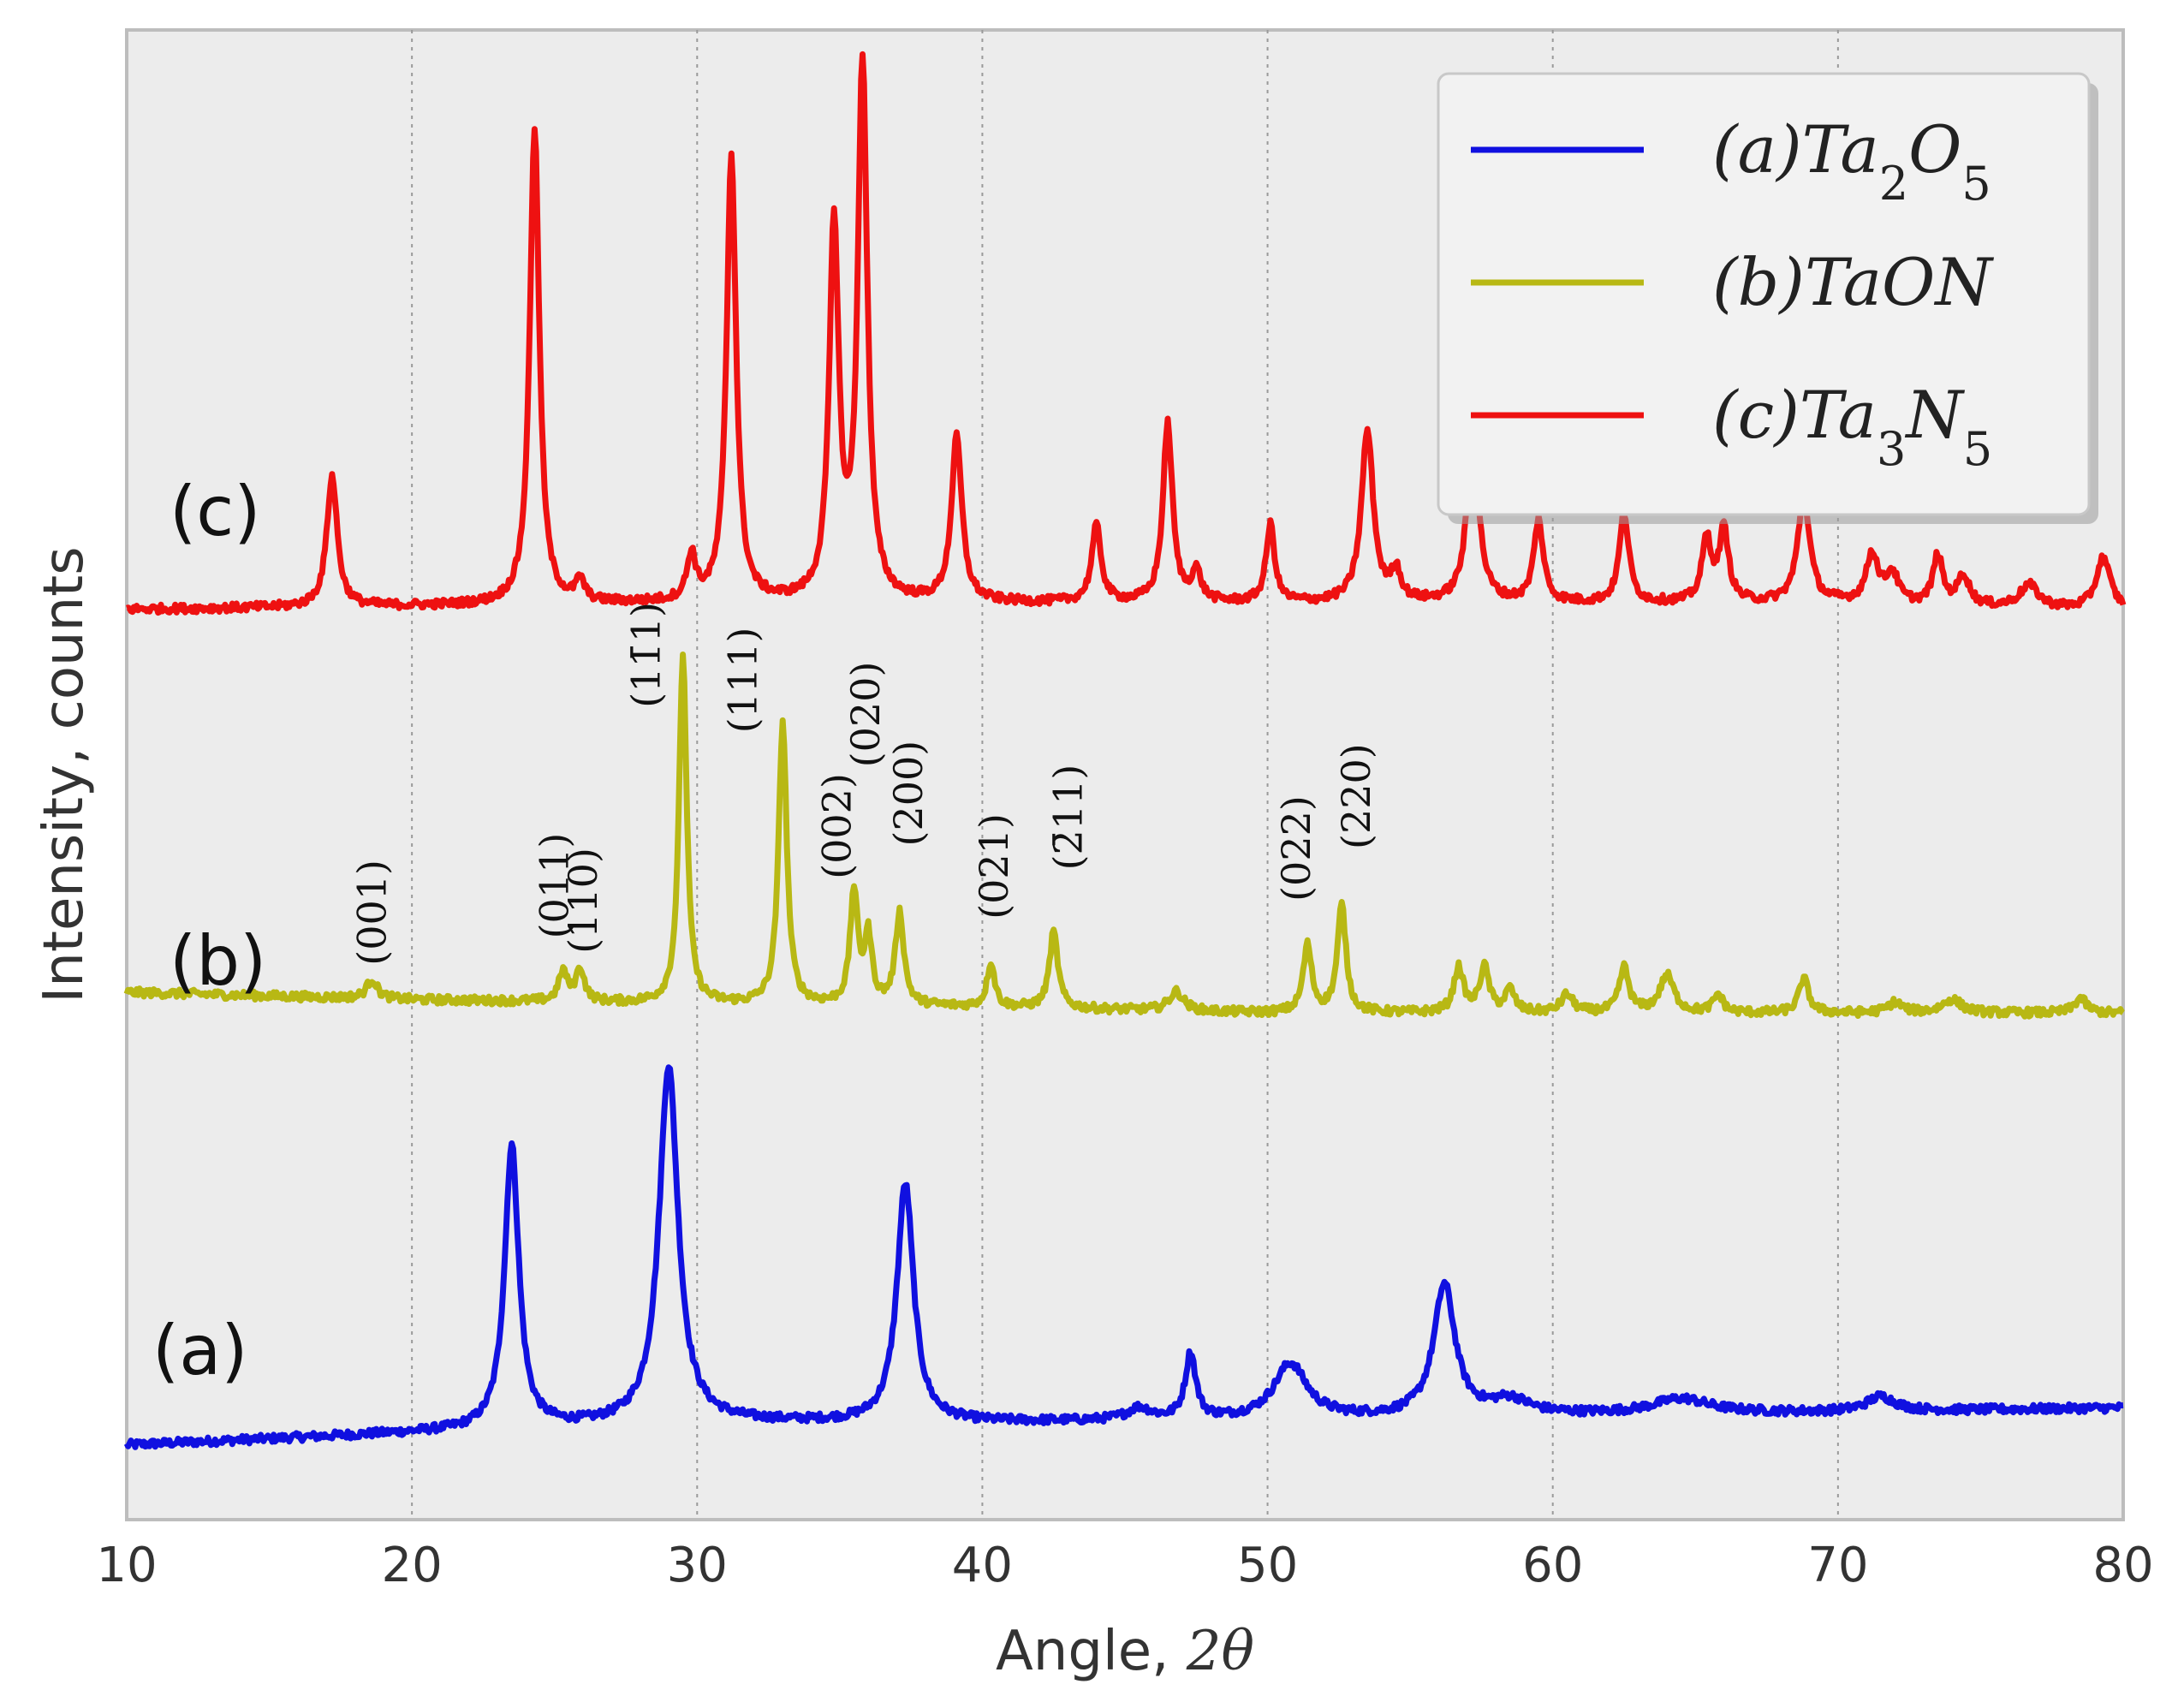  What do you see at coordinates (1067, 818) in the screenshot?
I see `peak-label: (2̄11)` at bounding box center [1067, 818].